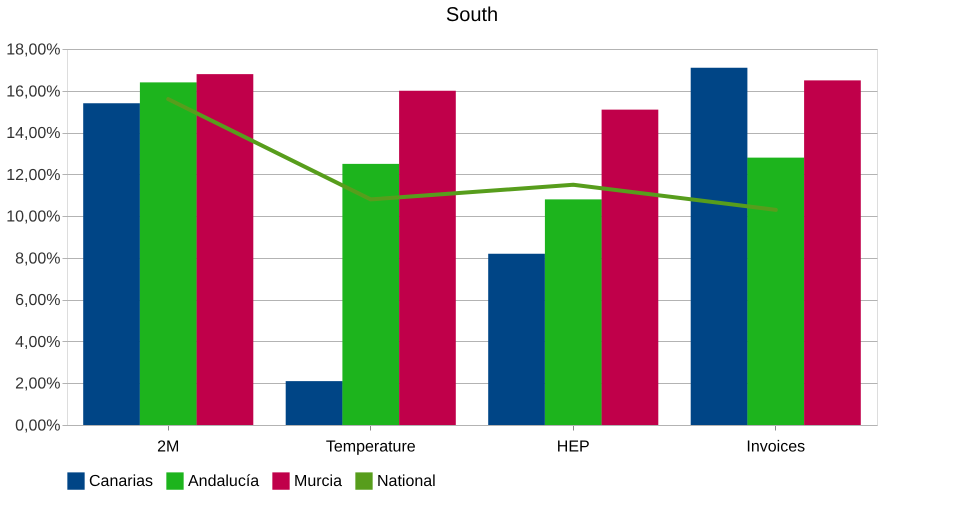 The image size is (978, 532). I want to click on y-tick-label: 6,00%, so click(37, 301).